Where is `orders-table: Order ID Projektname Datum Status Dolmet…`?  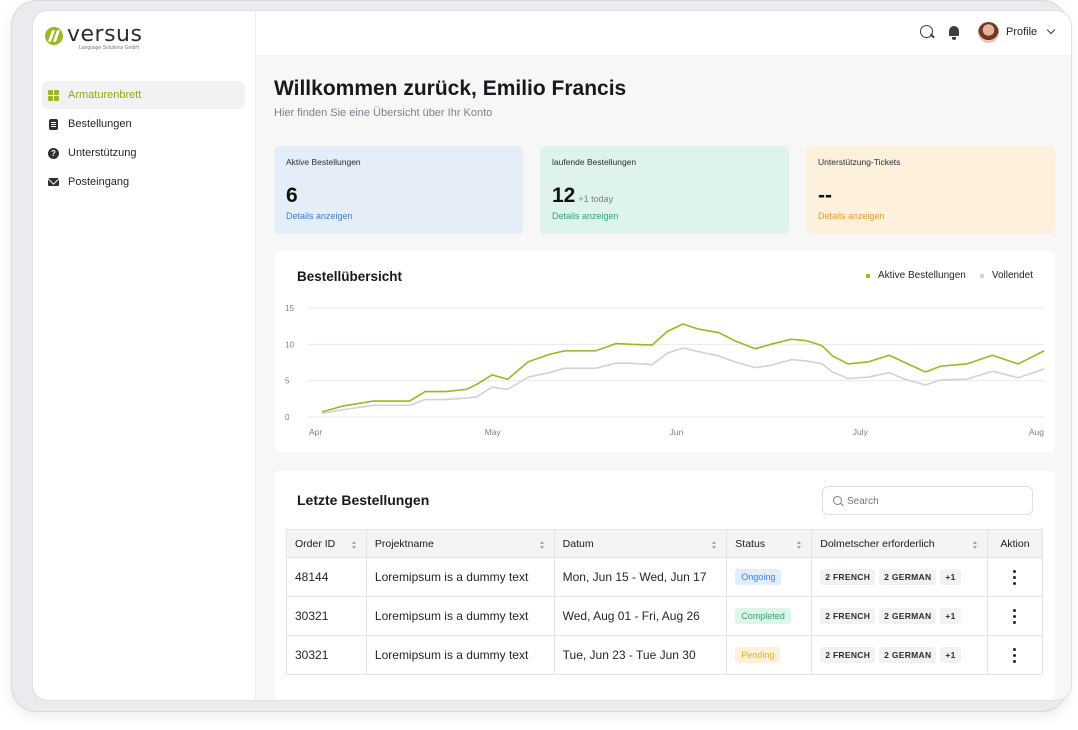 orders-table: Order ID Projektname Datum Status Dolmet… is located at coordinates (665, 602).